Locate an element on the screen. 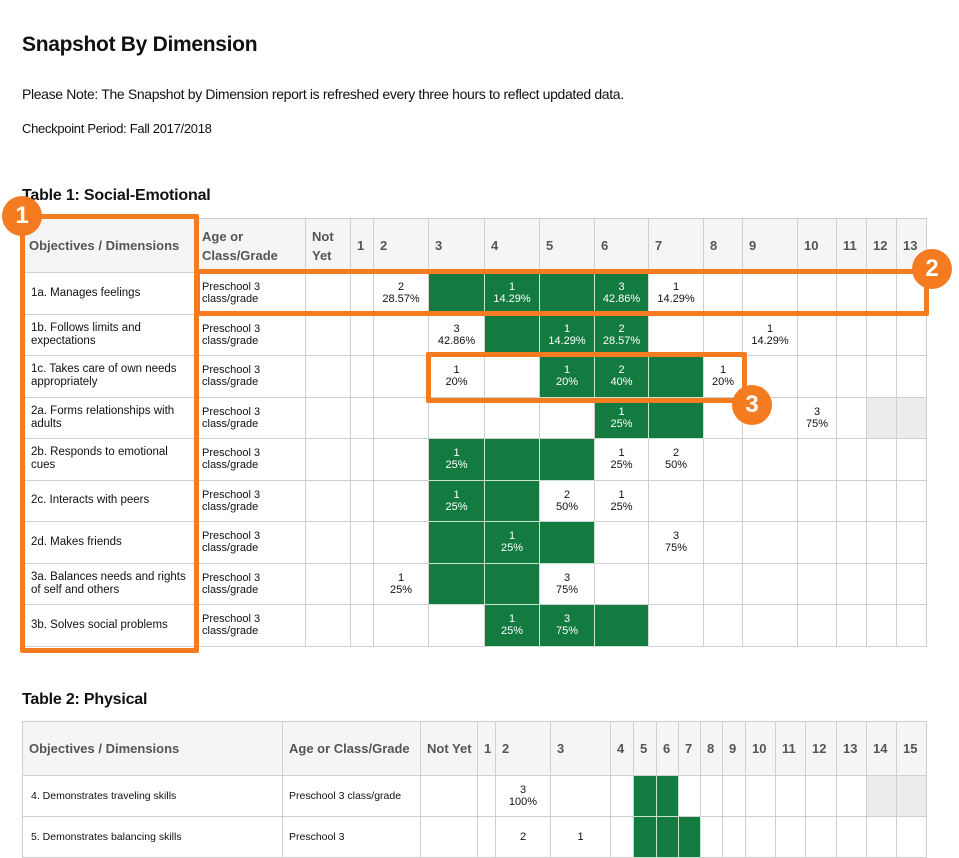 The height and width of the screenshot is (858, 959). header-level-11: 11 is located at coordinates (851, 245).